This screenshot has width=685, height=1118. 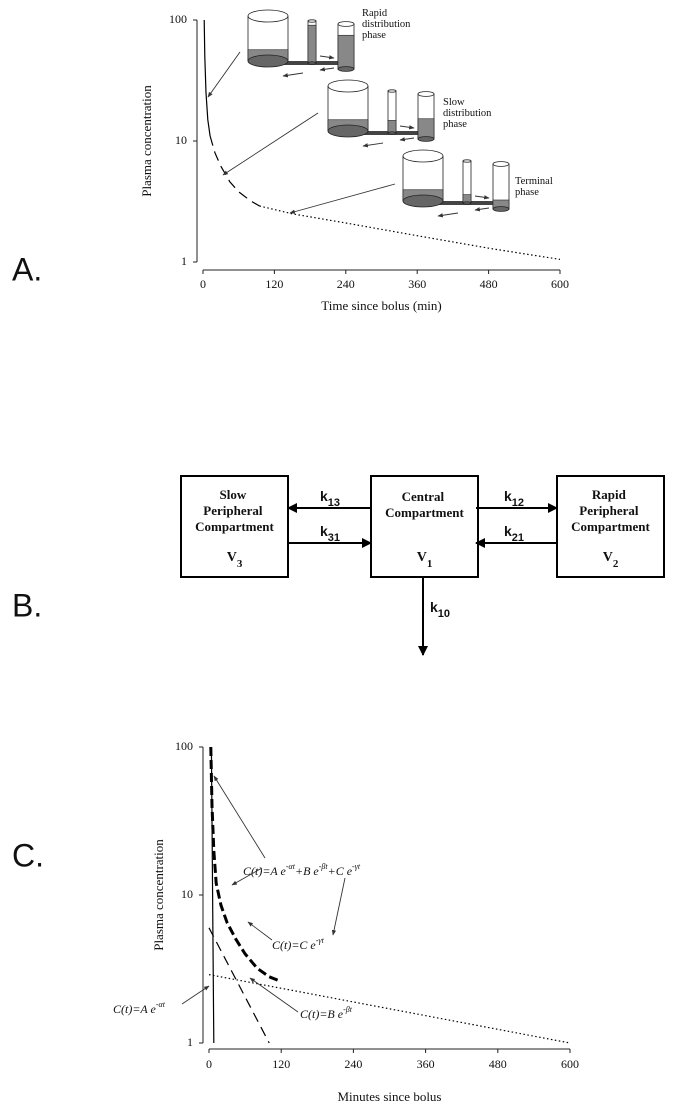 I want to click on annotation-part: +C e, so click(x=340, y=871).